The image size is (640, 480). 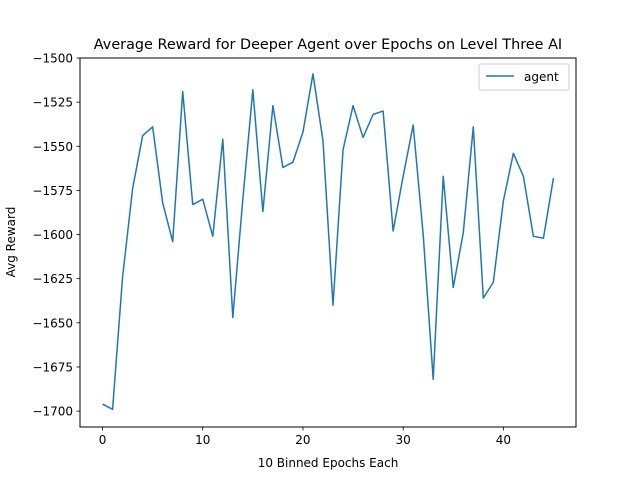 What do you see at coordinates (403, 440) in the screenshot?
I see `x-tick-label: 30` at bounding box center [403, 440].